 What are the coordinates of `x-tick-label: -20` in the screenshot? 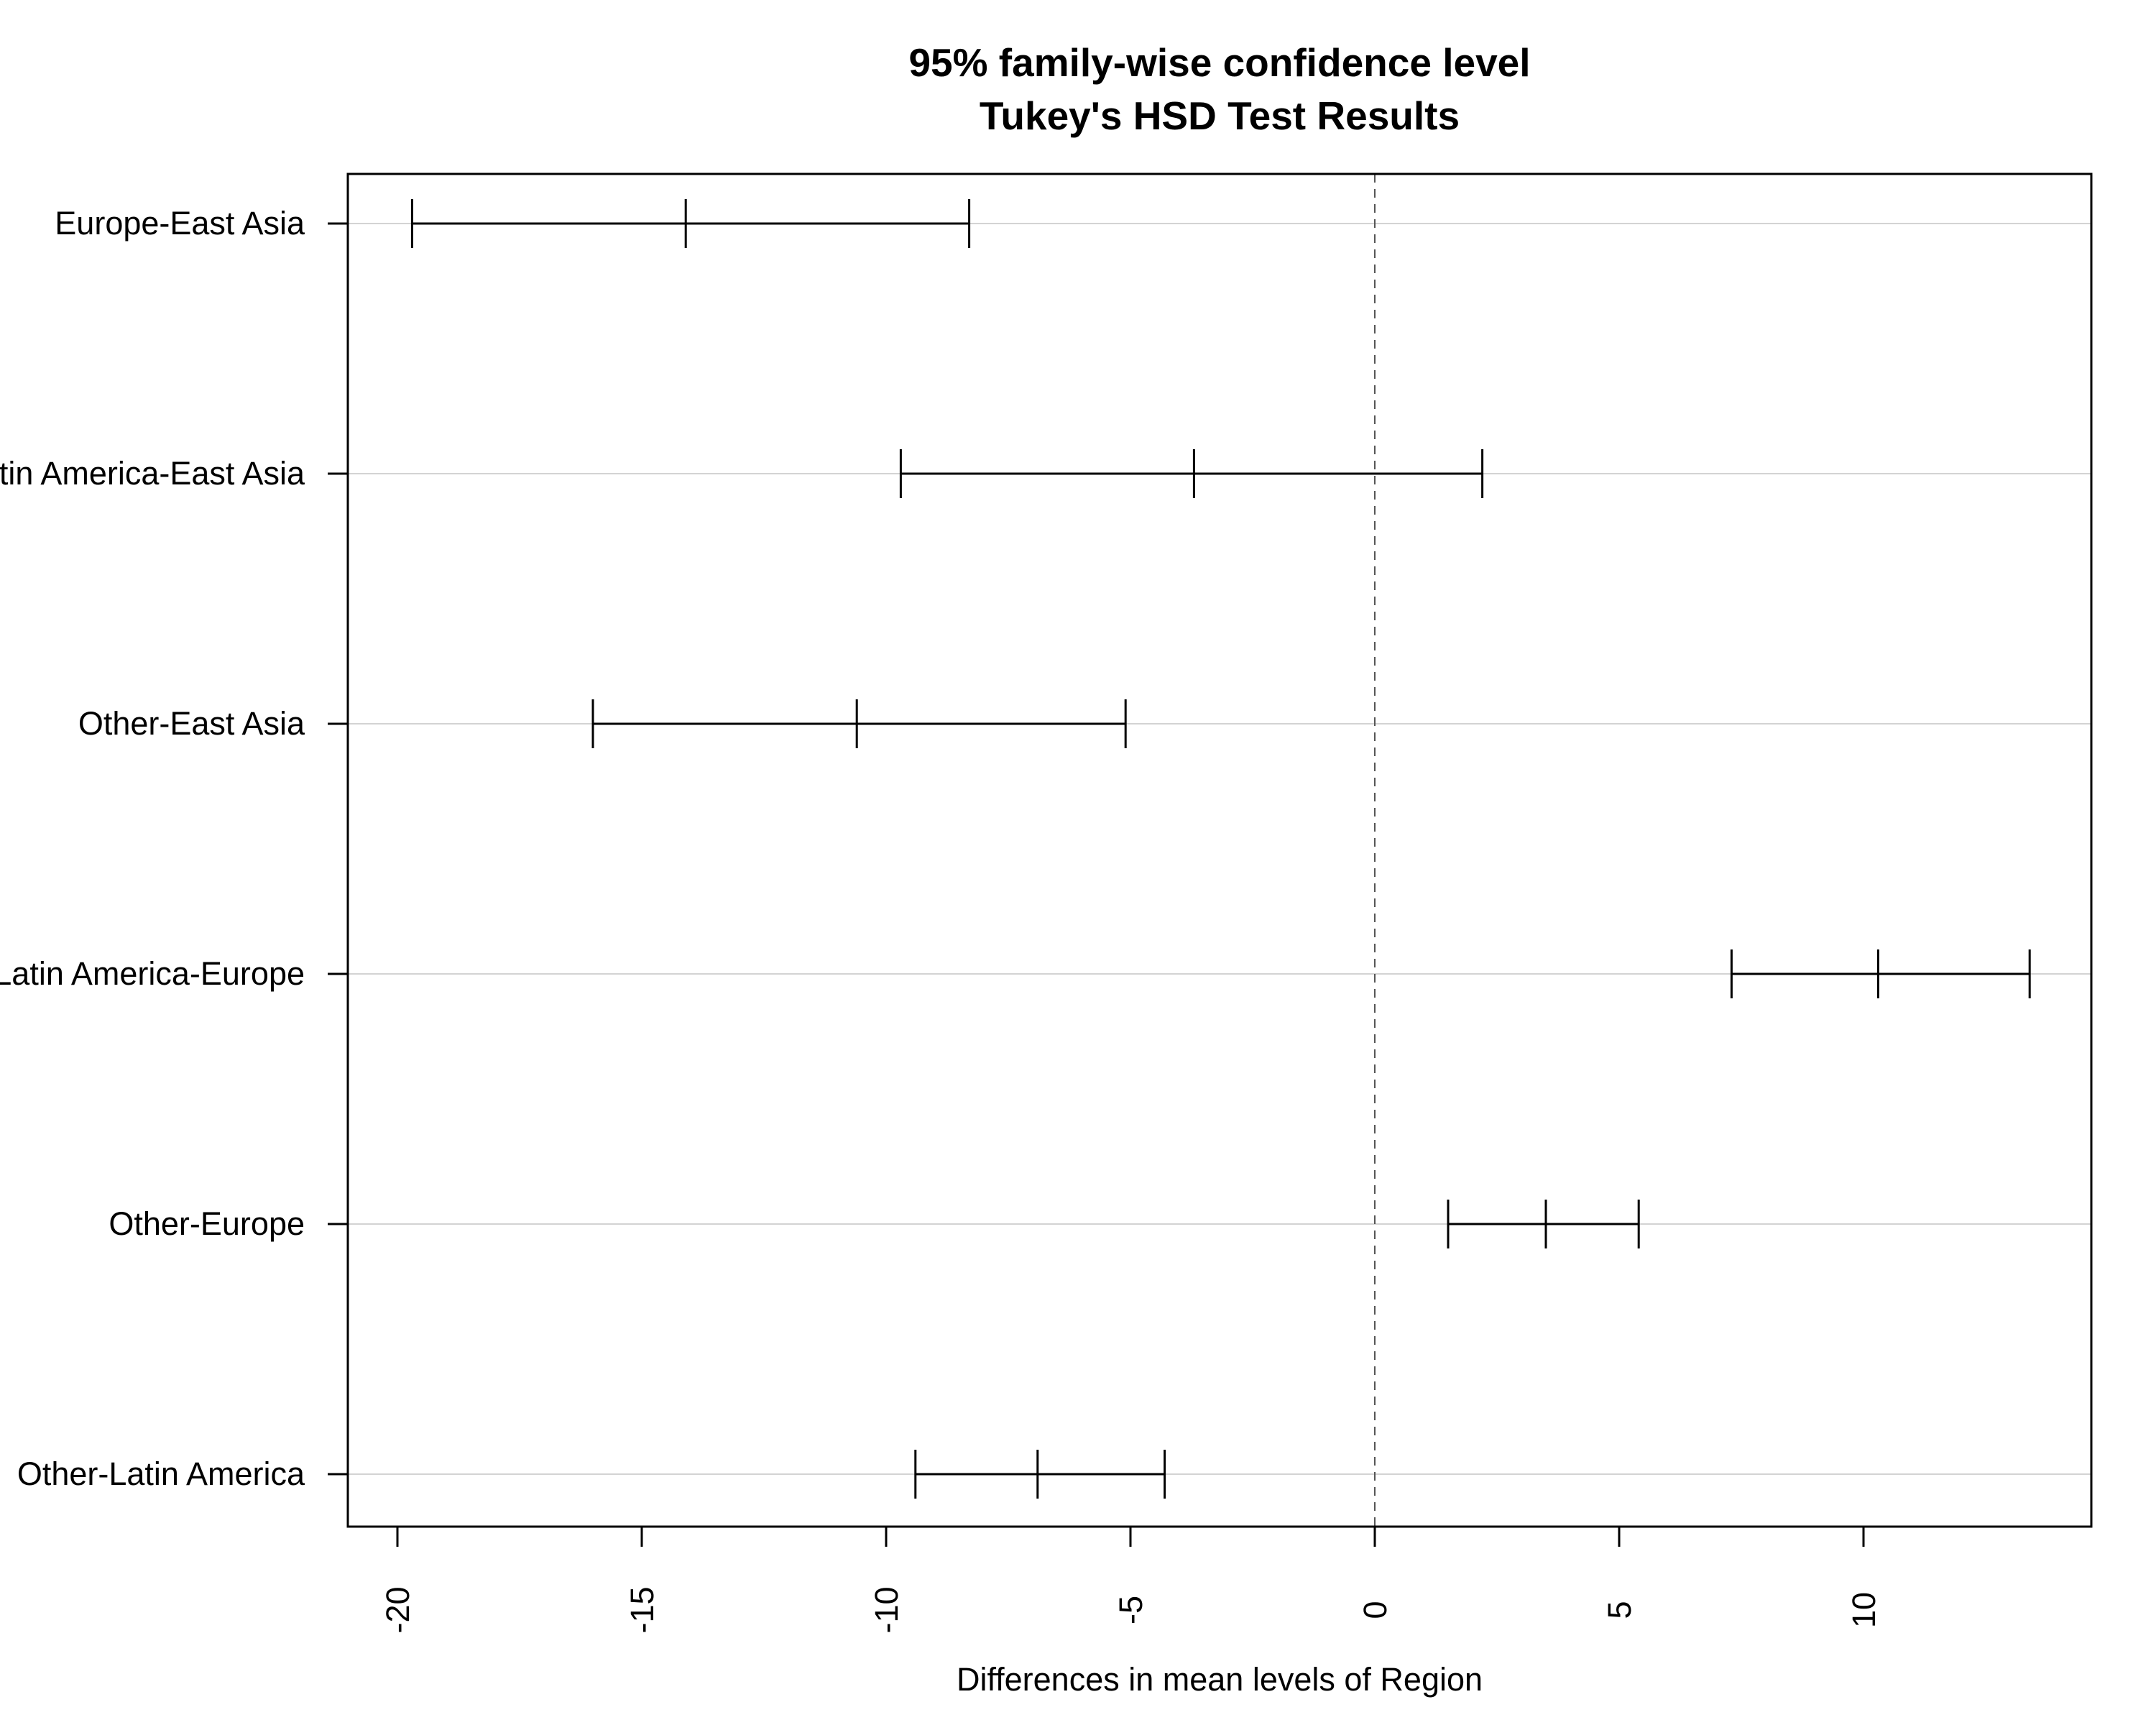 It's located at (397, 1609).